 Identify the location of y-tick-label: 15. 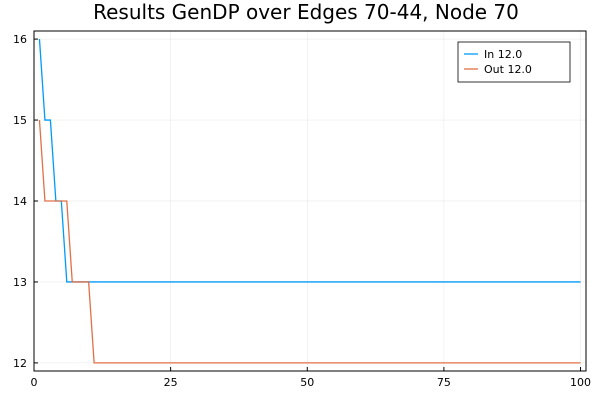
(20, 120).